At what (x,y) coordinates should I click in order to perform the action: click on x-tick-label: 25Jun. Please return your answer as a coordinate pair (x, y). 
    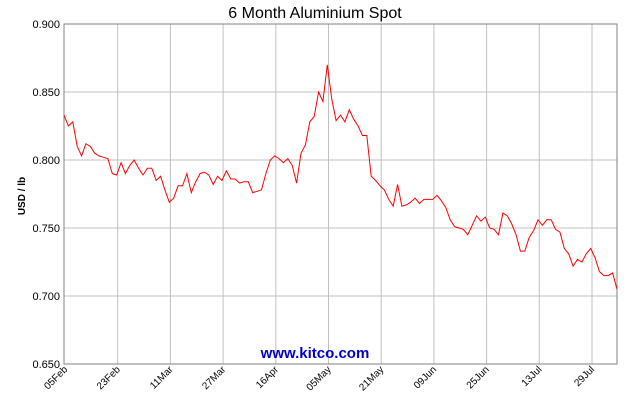
    Looking at the image, I should click on (478, 377).